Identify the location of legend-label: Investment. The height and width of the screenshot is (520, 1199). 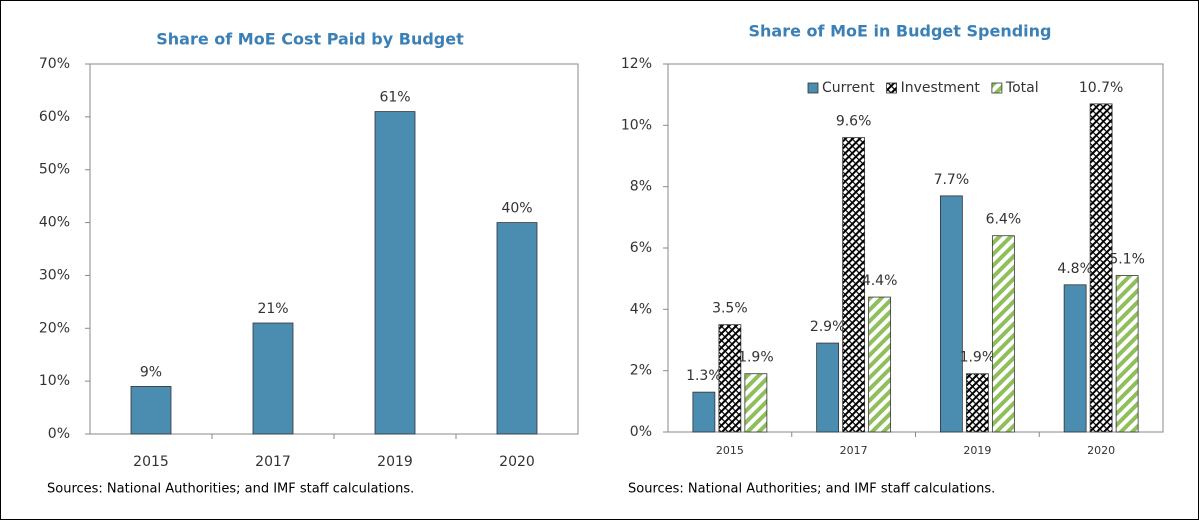
(941, 88).